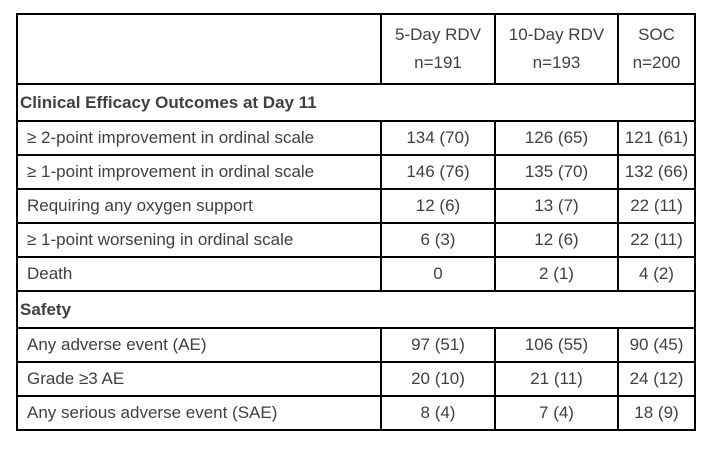 Image resolution: width=713 pixels, height=467 pixels. Describe the element at coordinates (556, 172) in the screenshot. I see `value-10day-rdv: 135 (70)` at that location.